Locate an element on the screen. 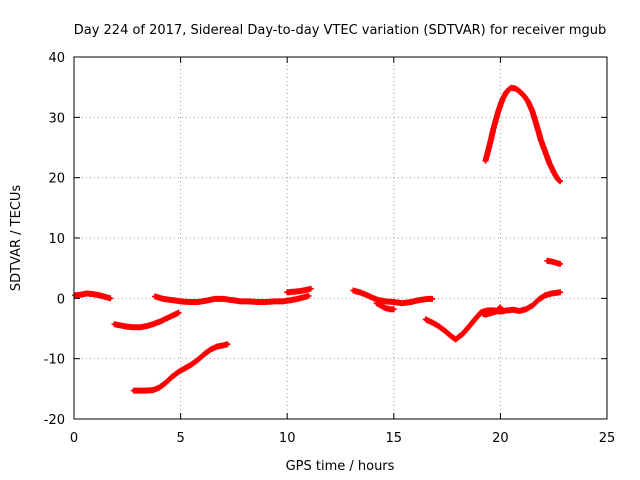  y-axis-label: SDTVAR / TECUs is located at coordinates (16, 238).